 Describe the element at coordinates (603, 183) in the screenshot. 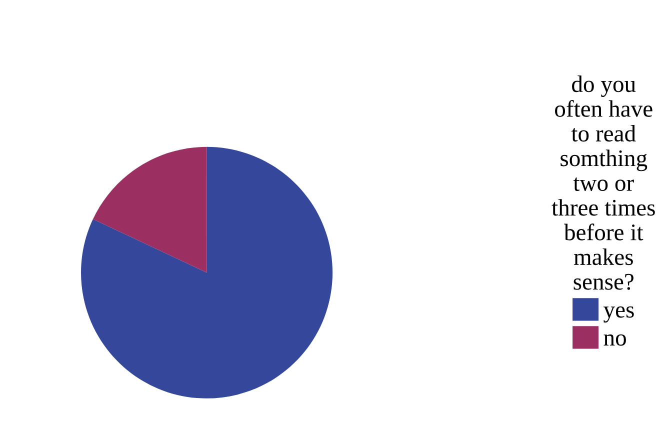

I see `text: do you often have to read somthing two or three times before it makes sense?` at that location.